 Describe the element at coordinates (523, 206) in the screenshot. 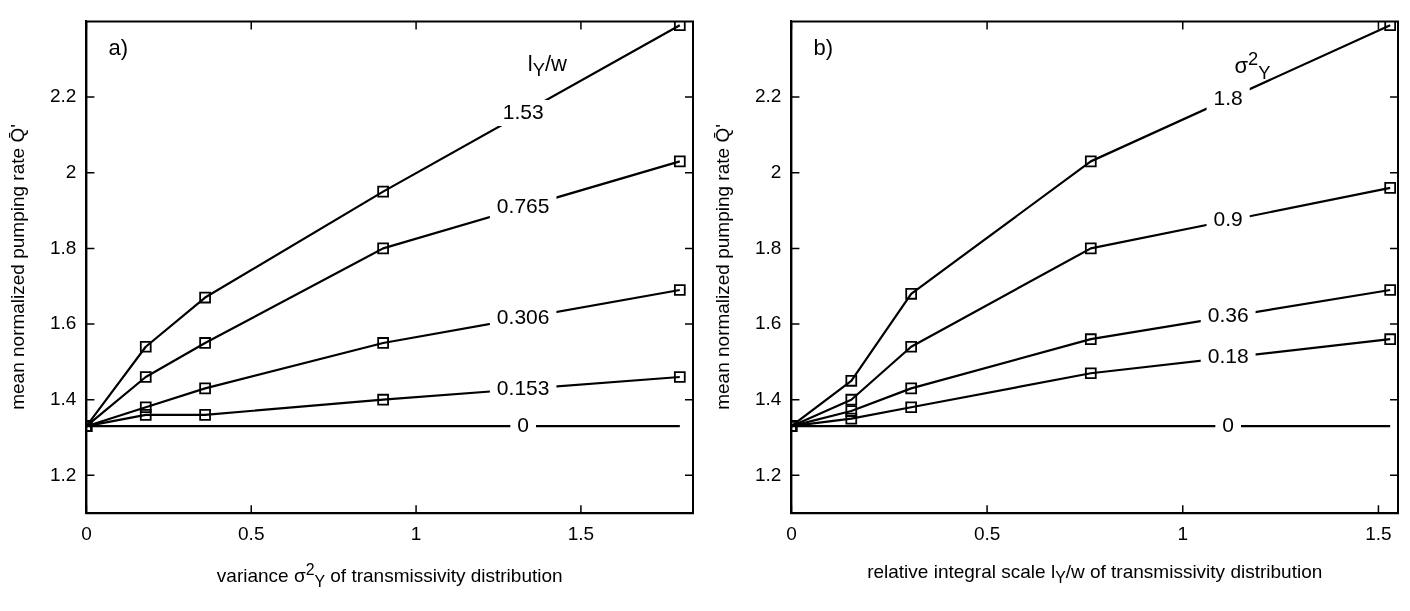

I see `series-label: 0.765` at that location.